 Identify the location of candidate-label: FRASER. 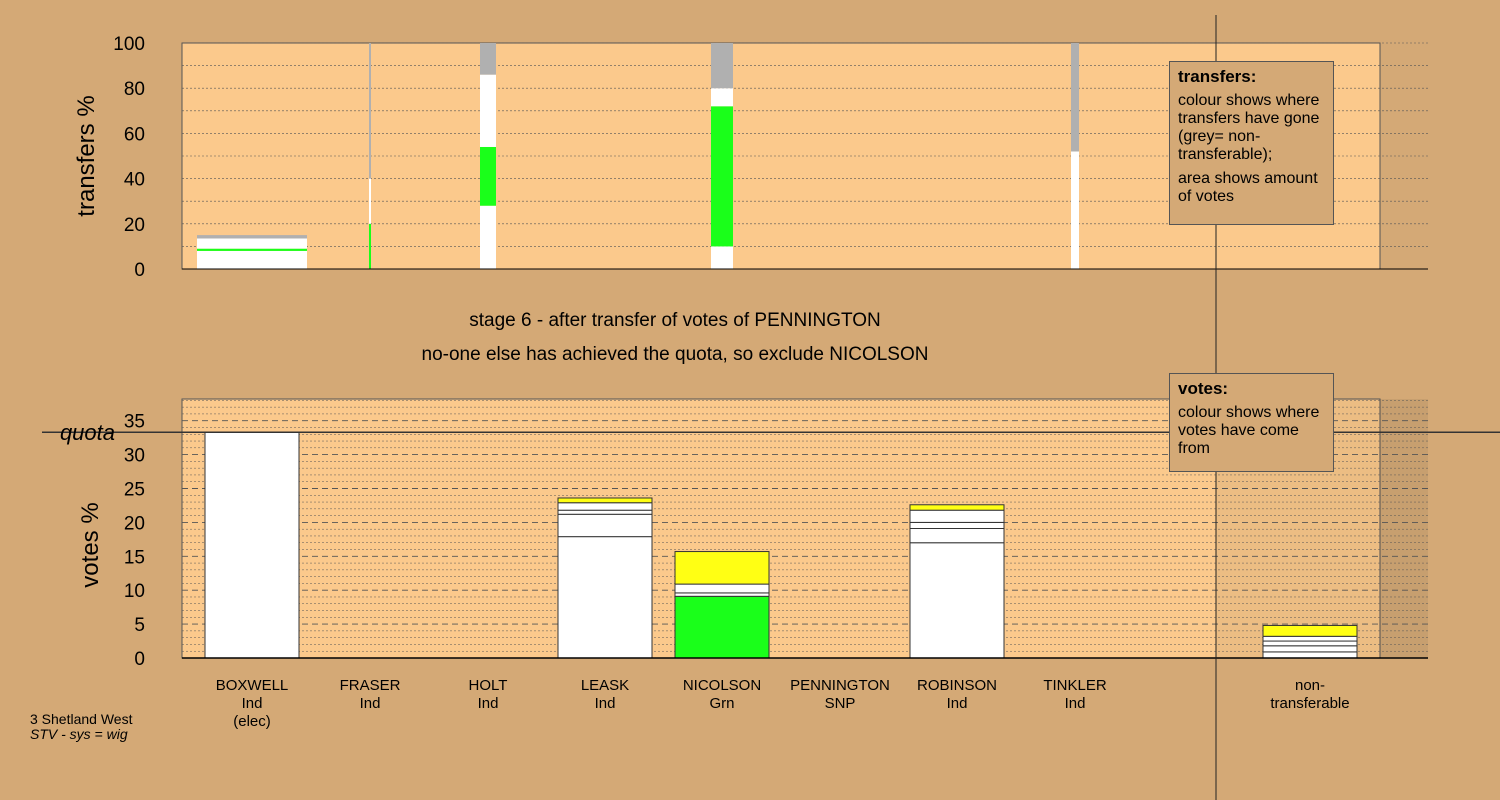
(370, 685).